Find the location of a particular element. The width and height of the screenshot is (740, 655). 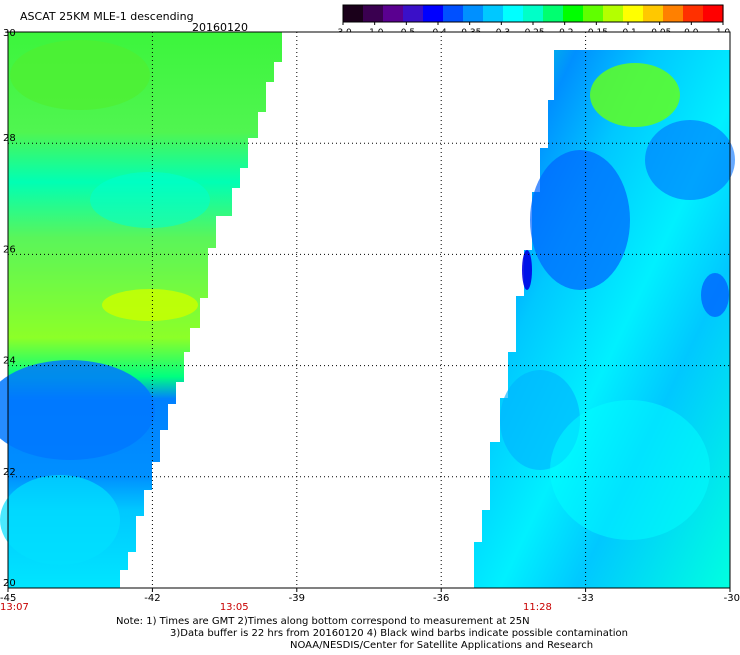

east-navy-spot is located at coordinates (527, 270).